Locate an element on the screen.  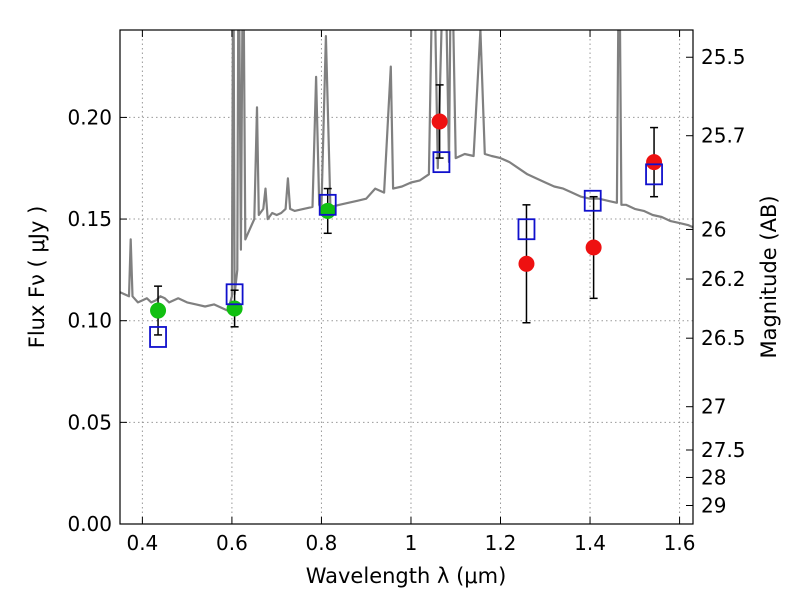
y-axis-title: Flux Fν ( μJy ) is located at coordinates (37, 277).